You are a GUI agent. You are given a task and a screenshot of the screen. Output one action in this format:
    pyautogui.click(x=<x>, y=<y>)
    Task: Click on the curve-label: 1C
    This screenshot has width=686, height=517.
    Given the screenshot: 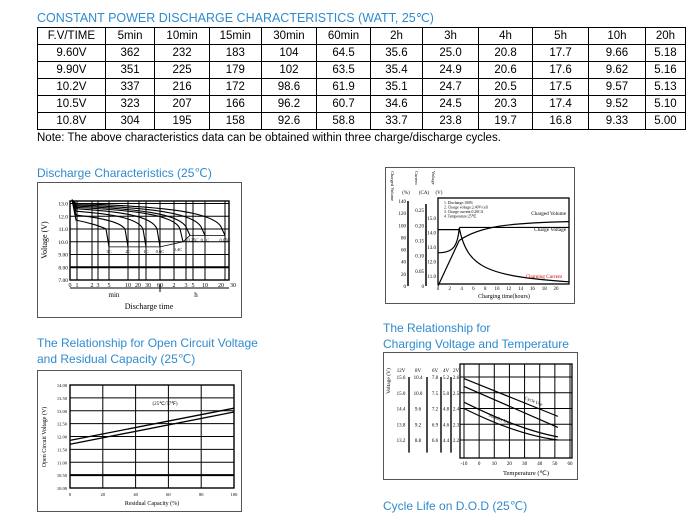 What is the action you would take?
    pyautogui.click(x=145, y=251)
    